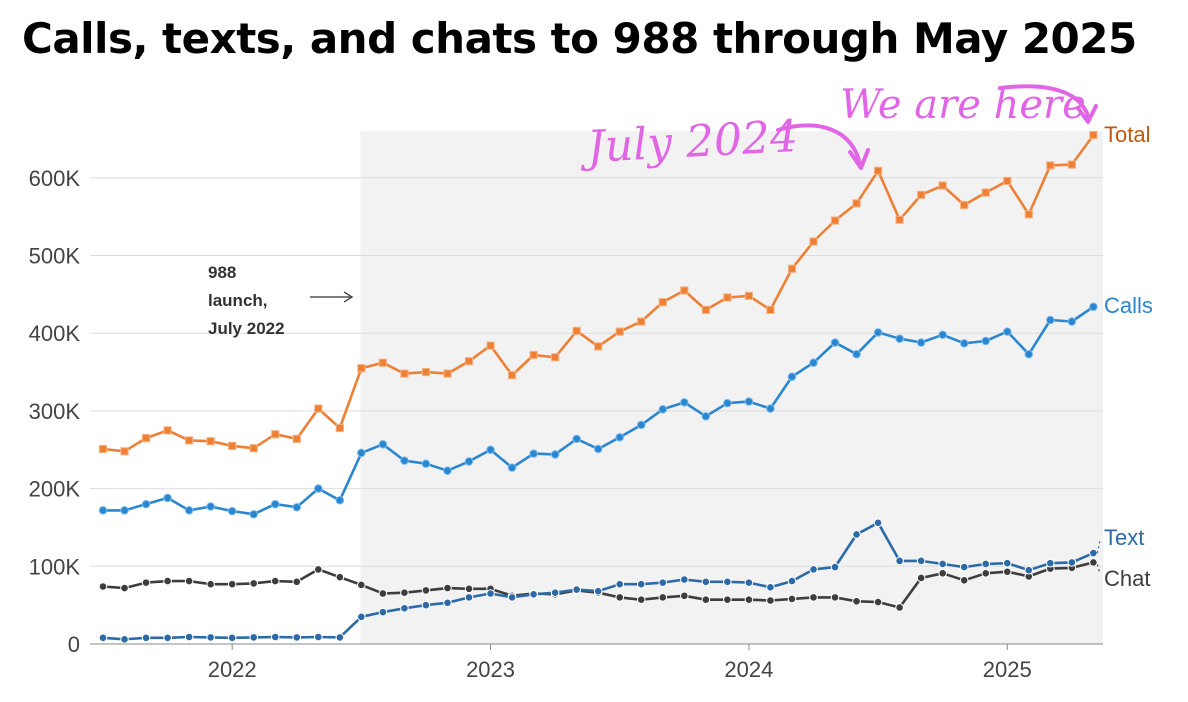  What do you see at coordinates (246, 328) in the screenshot?
I see `launch-annotation-line-3: July 2022` at bounding box center [246, 328].